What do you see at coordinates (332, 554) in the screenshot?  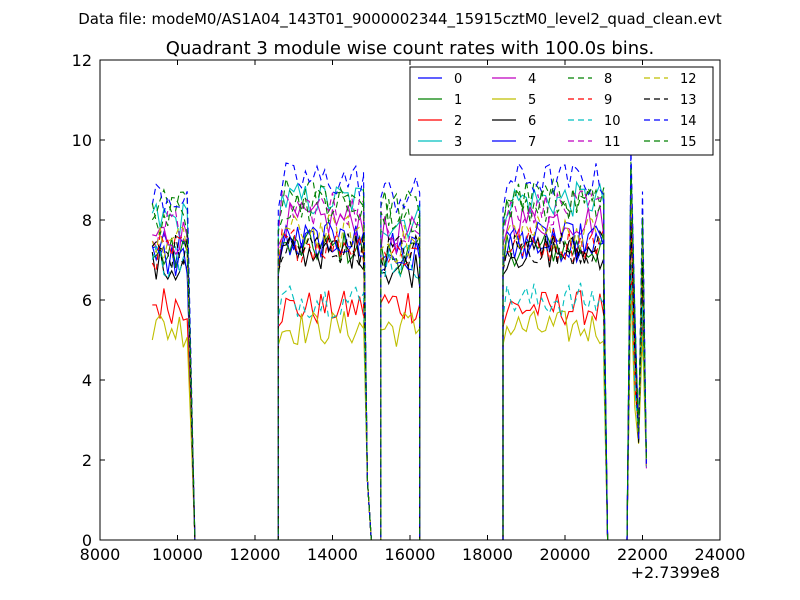 I see `x-tick-label: 14000` at bounding box center [332, 554].